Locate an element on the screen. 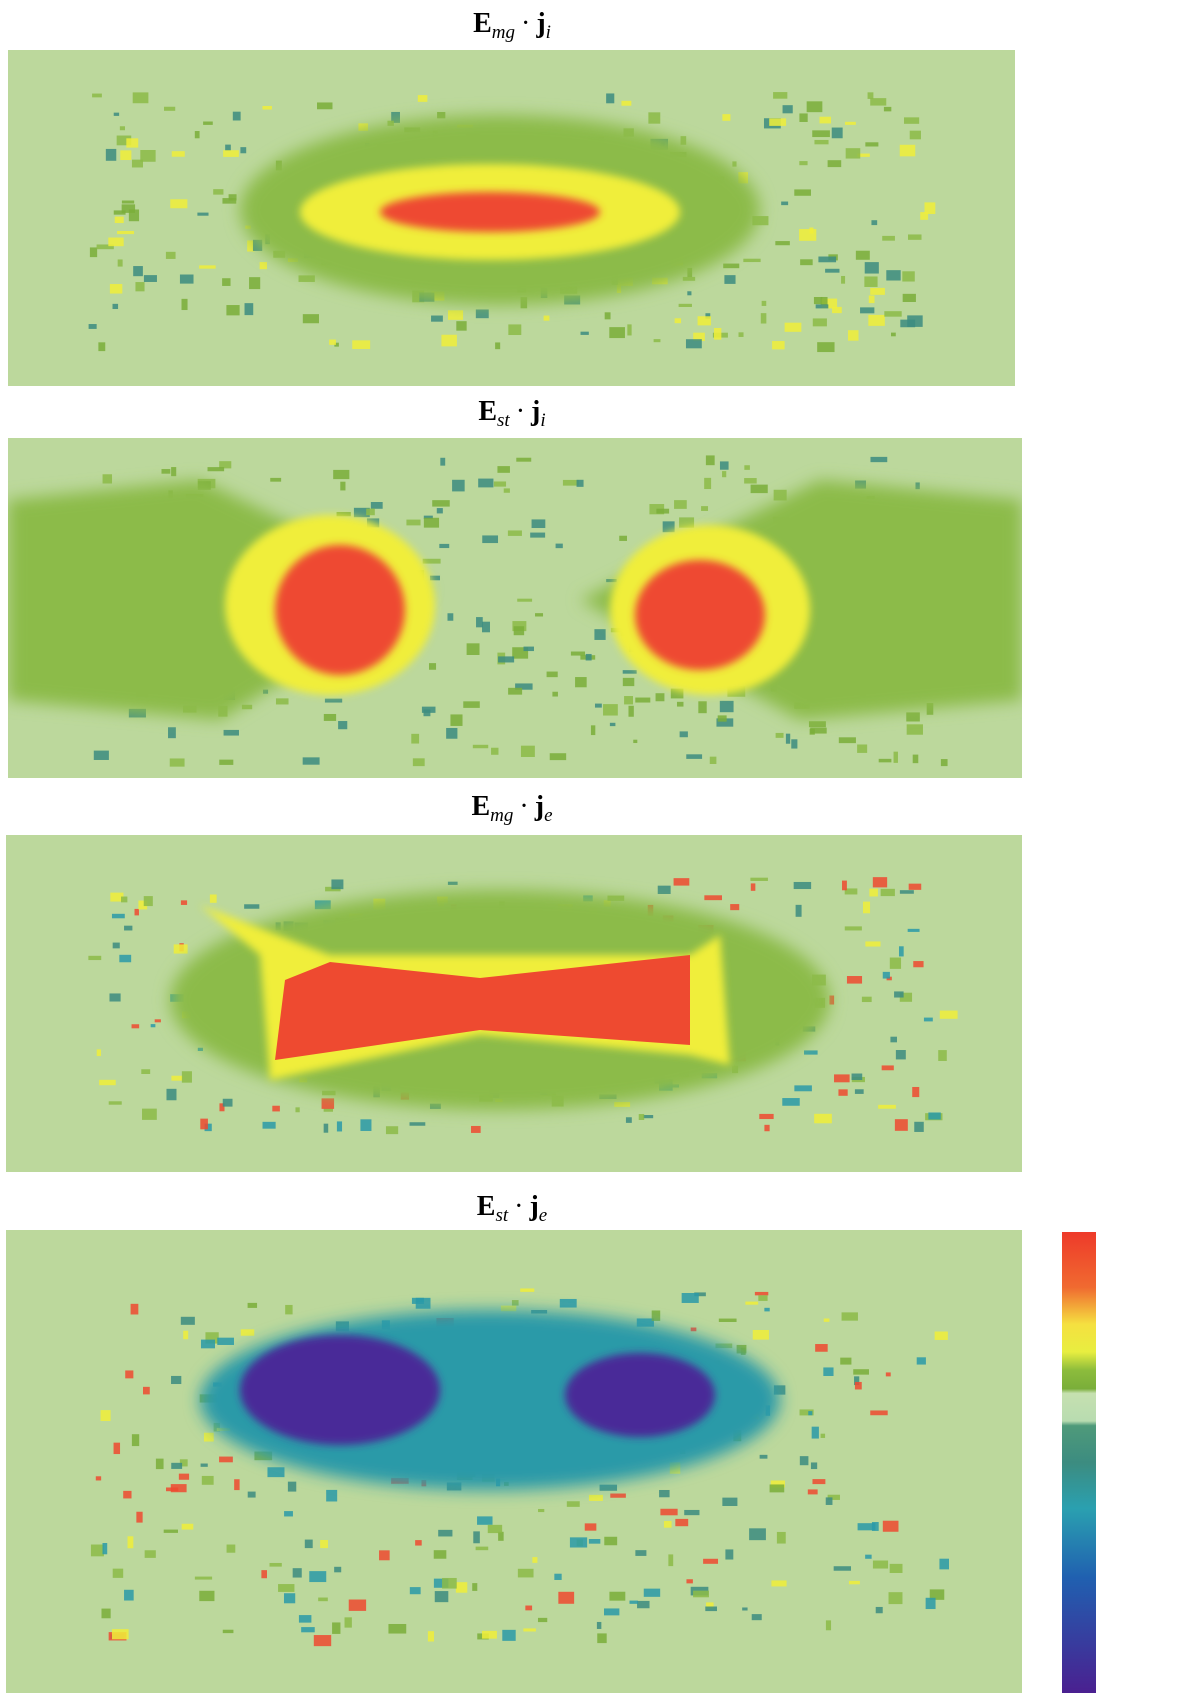 The width and height of the screenshot is (1183, 1693). panel-title: Est · ji is located at coordinates (511, 413).